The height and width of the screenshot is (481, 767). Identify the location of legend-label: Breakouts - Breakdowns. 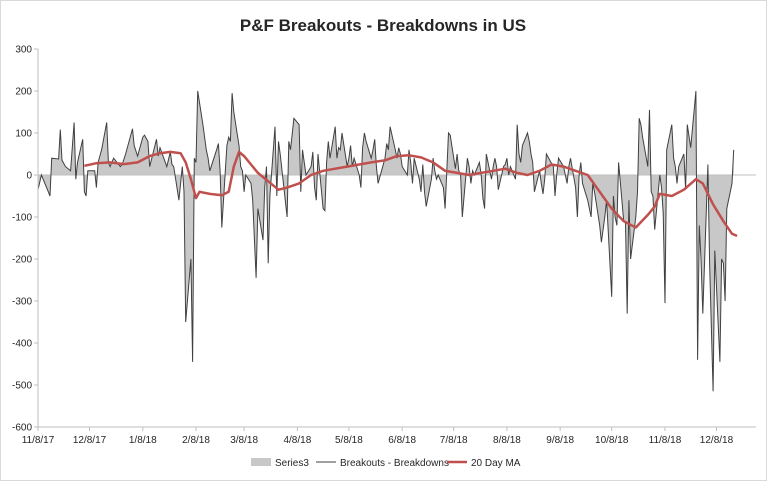
(394, 463).